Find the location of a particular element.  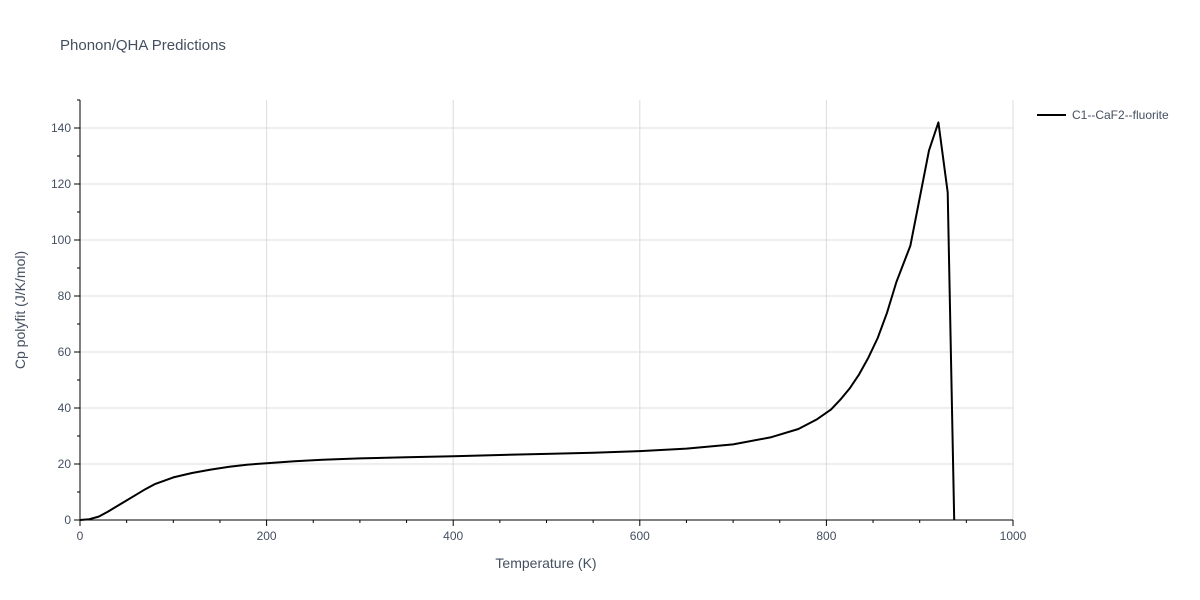

y-tick-label: 140 is located at coordinates (61, 128).